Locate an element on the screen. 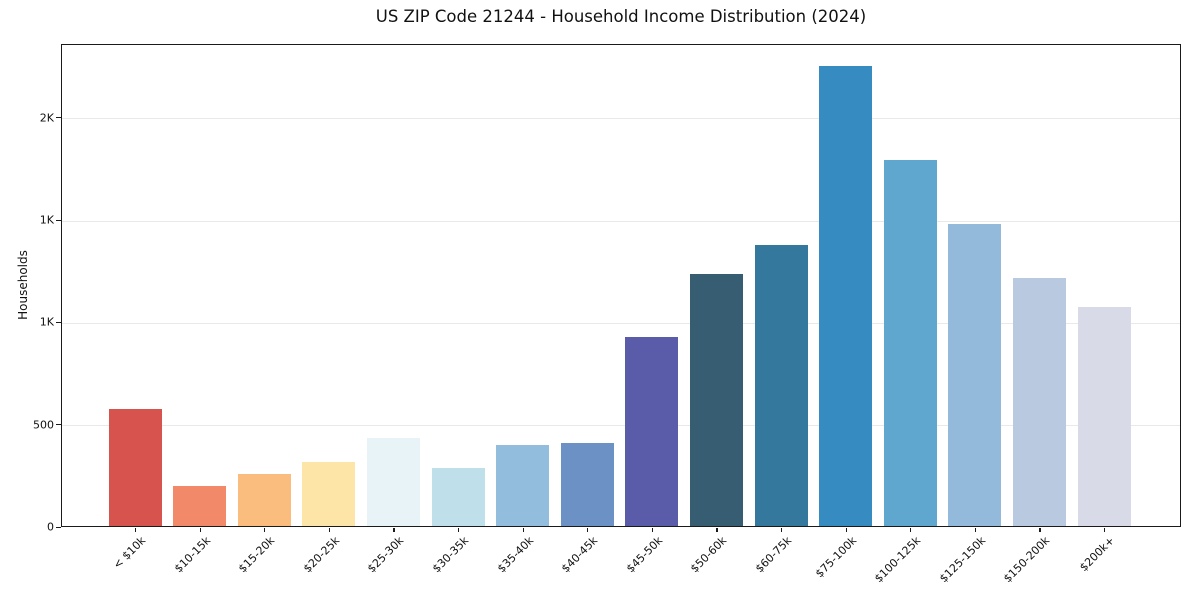  y-tick-label: 0 is located at coordinates (50, 527).